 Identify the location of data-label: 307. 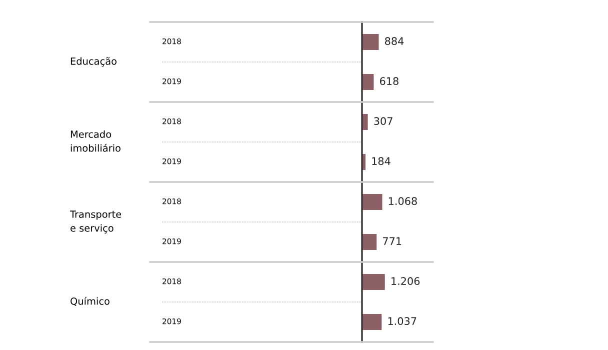
(383, 121).